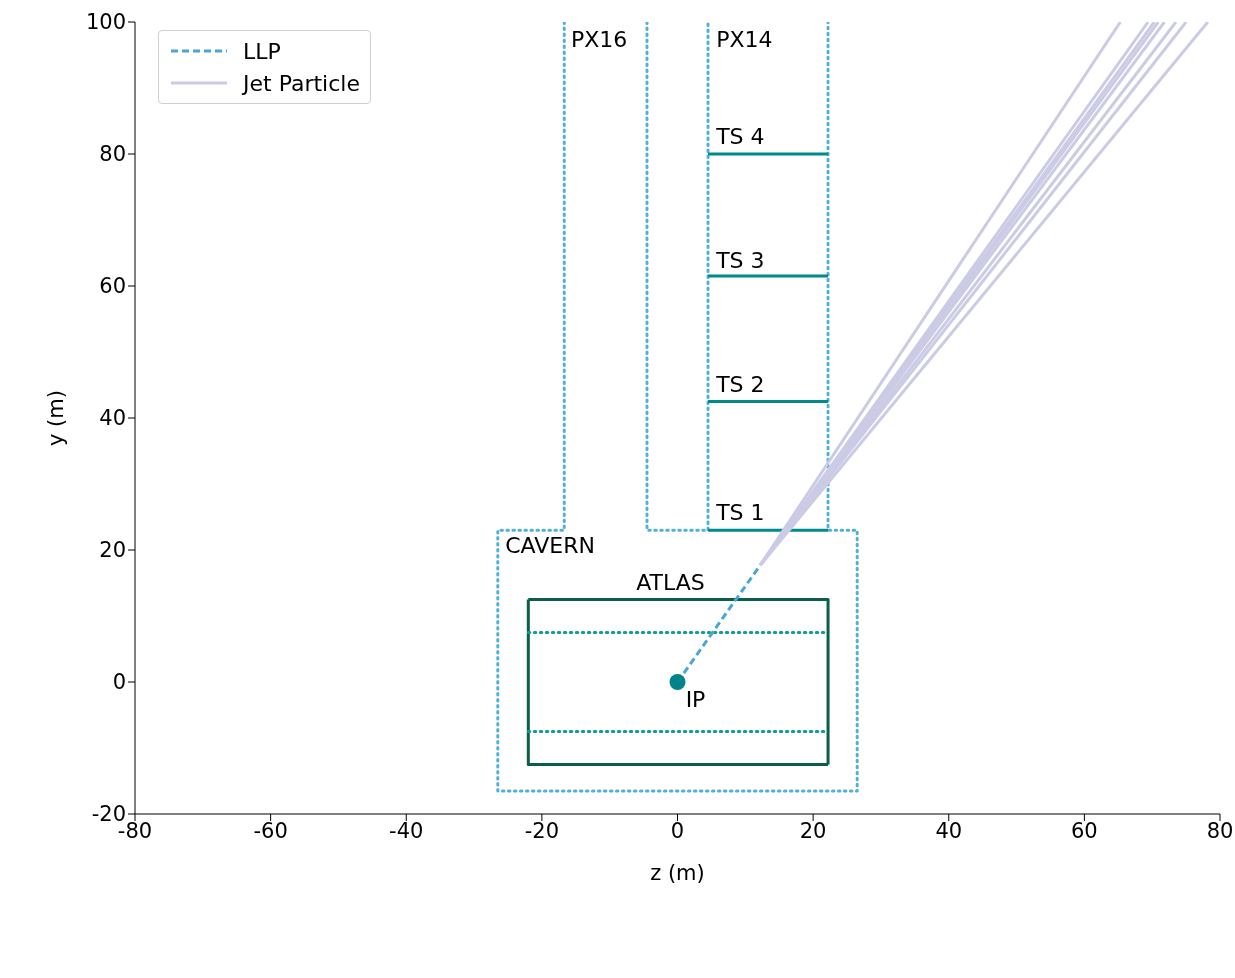 The height and width of the screenshot is (978, 1235). What do you see at coordinates (112, 550) in the screenshot?
I see `y-tick-label: 20` at bounding box center [112, 550].